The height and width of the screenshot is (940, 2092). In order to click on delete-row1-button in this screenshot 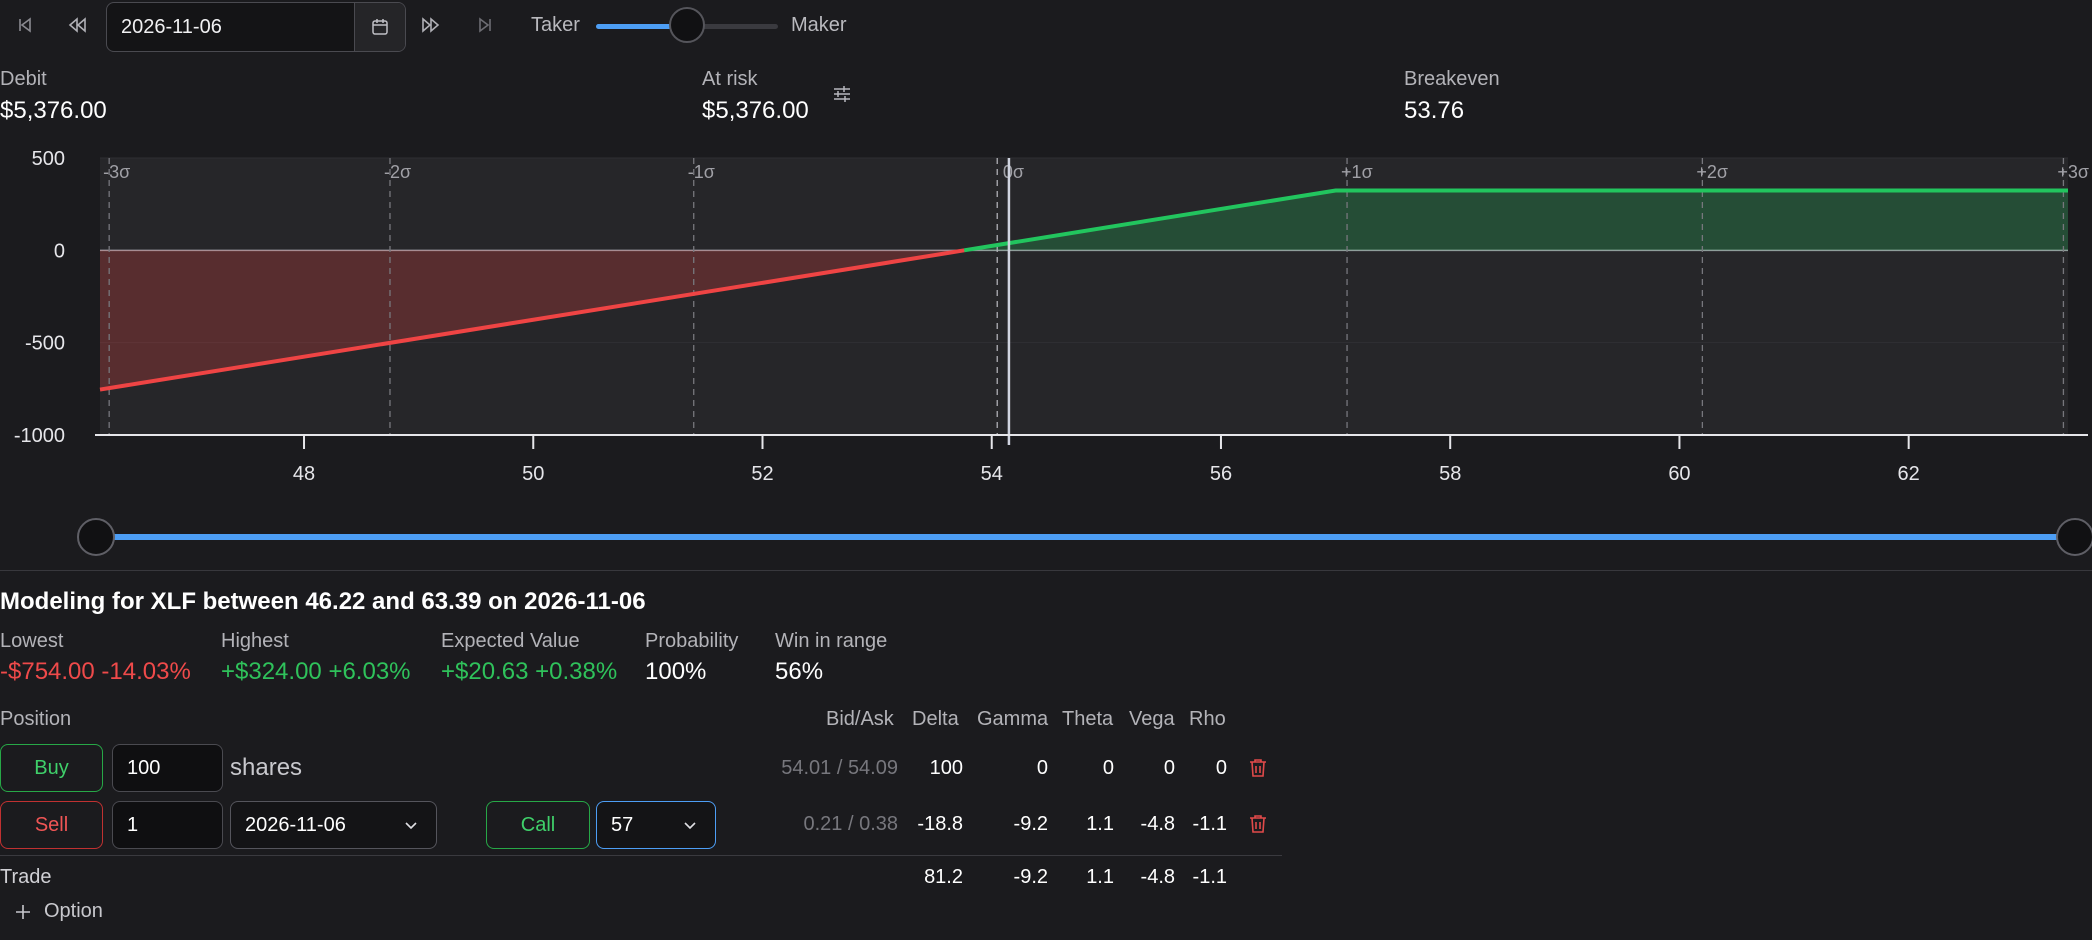, I will do `click(1258, 768)`.